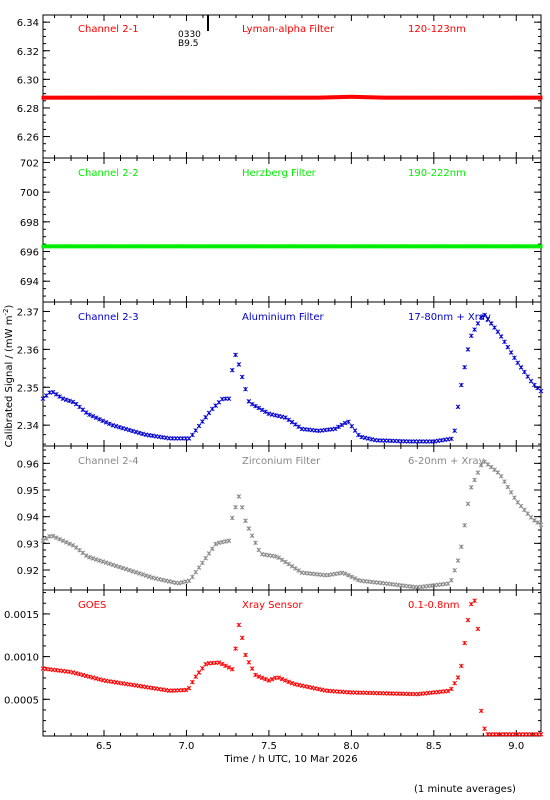 The height and width of the screenshot is (800, 550). Describe the element at coordinates (281, 461) in the screenshot. I see `filter-label: Zirconium Filter` at that location.